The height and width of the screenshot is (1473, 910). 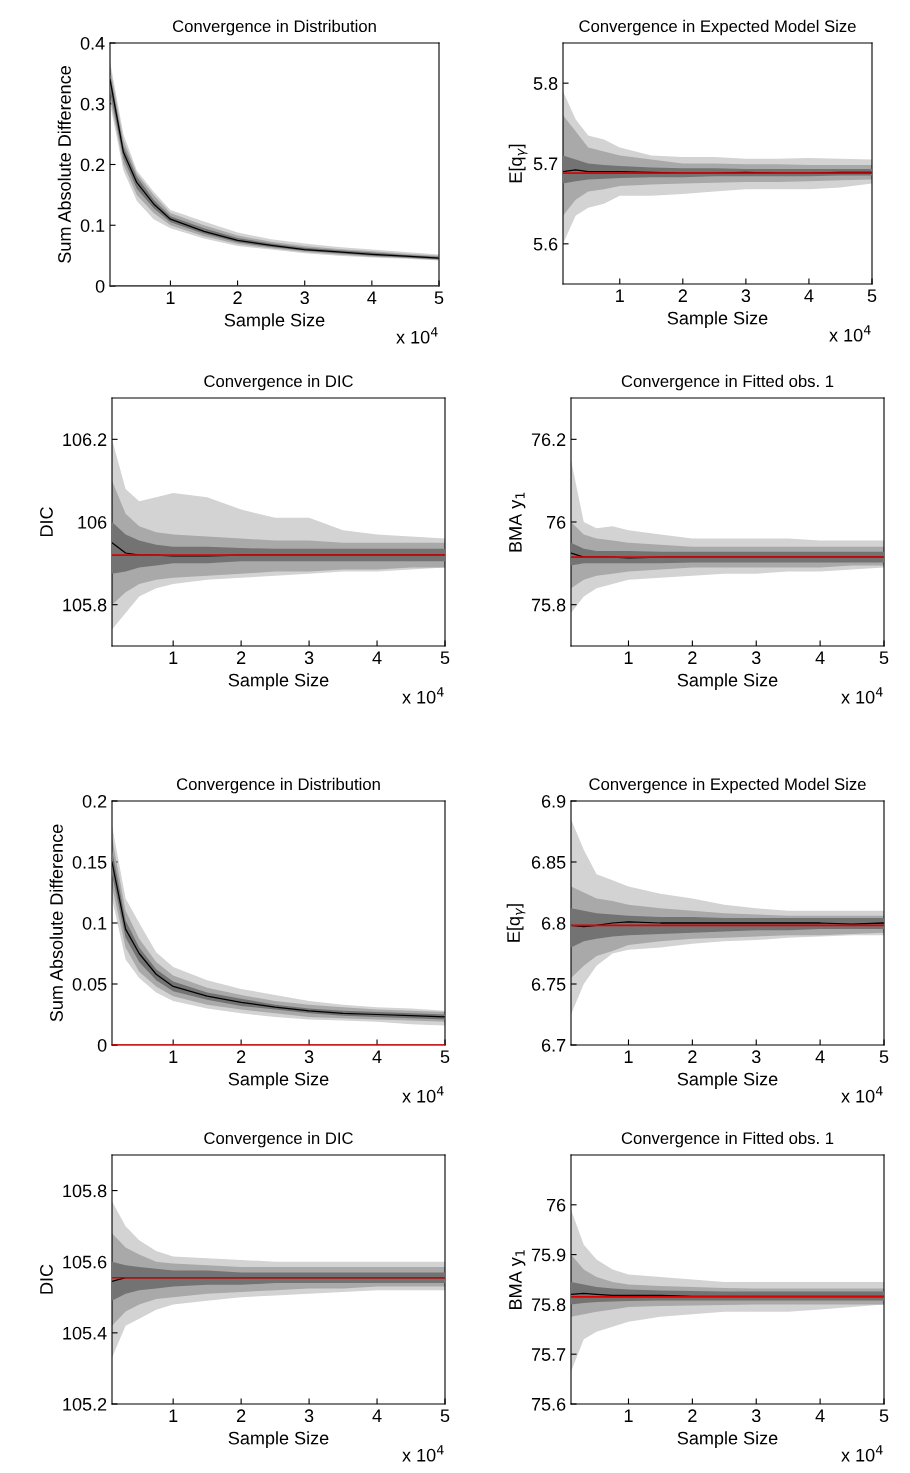 I want to click on y-tick-label: 75.6, so click(x=548, y=1404).